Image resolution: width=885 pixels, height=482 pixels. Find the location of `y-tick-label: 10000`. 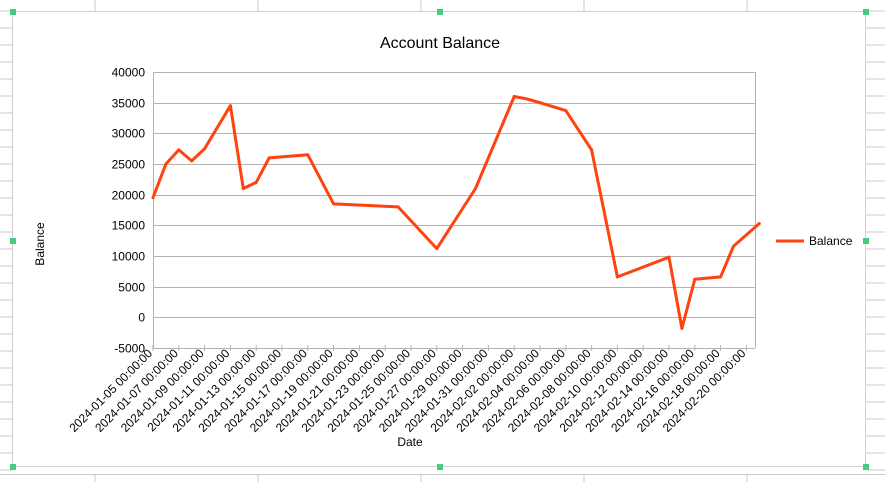

y-tick-label: 10000 is located at coordinates (129, 257).